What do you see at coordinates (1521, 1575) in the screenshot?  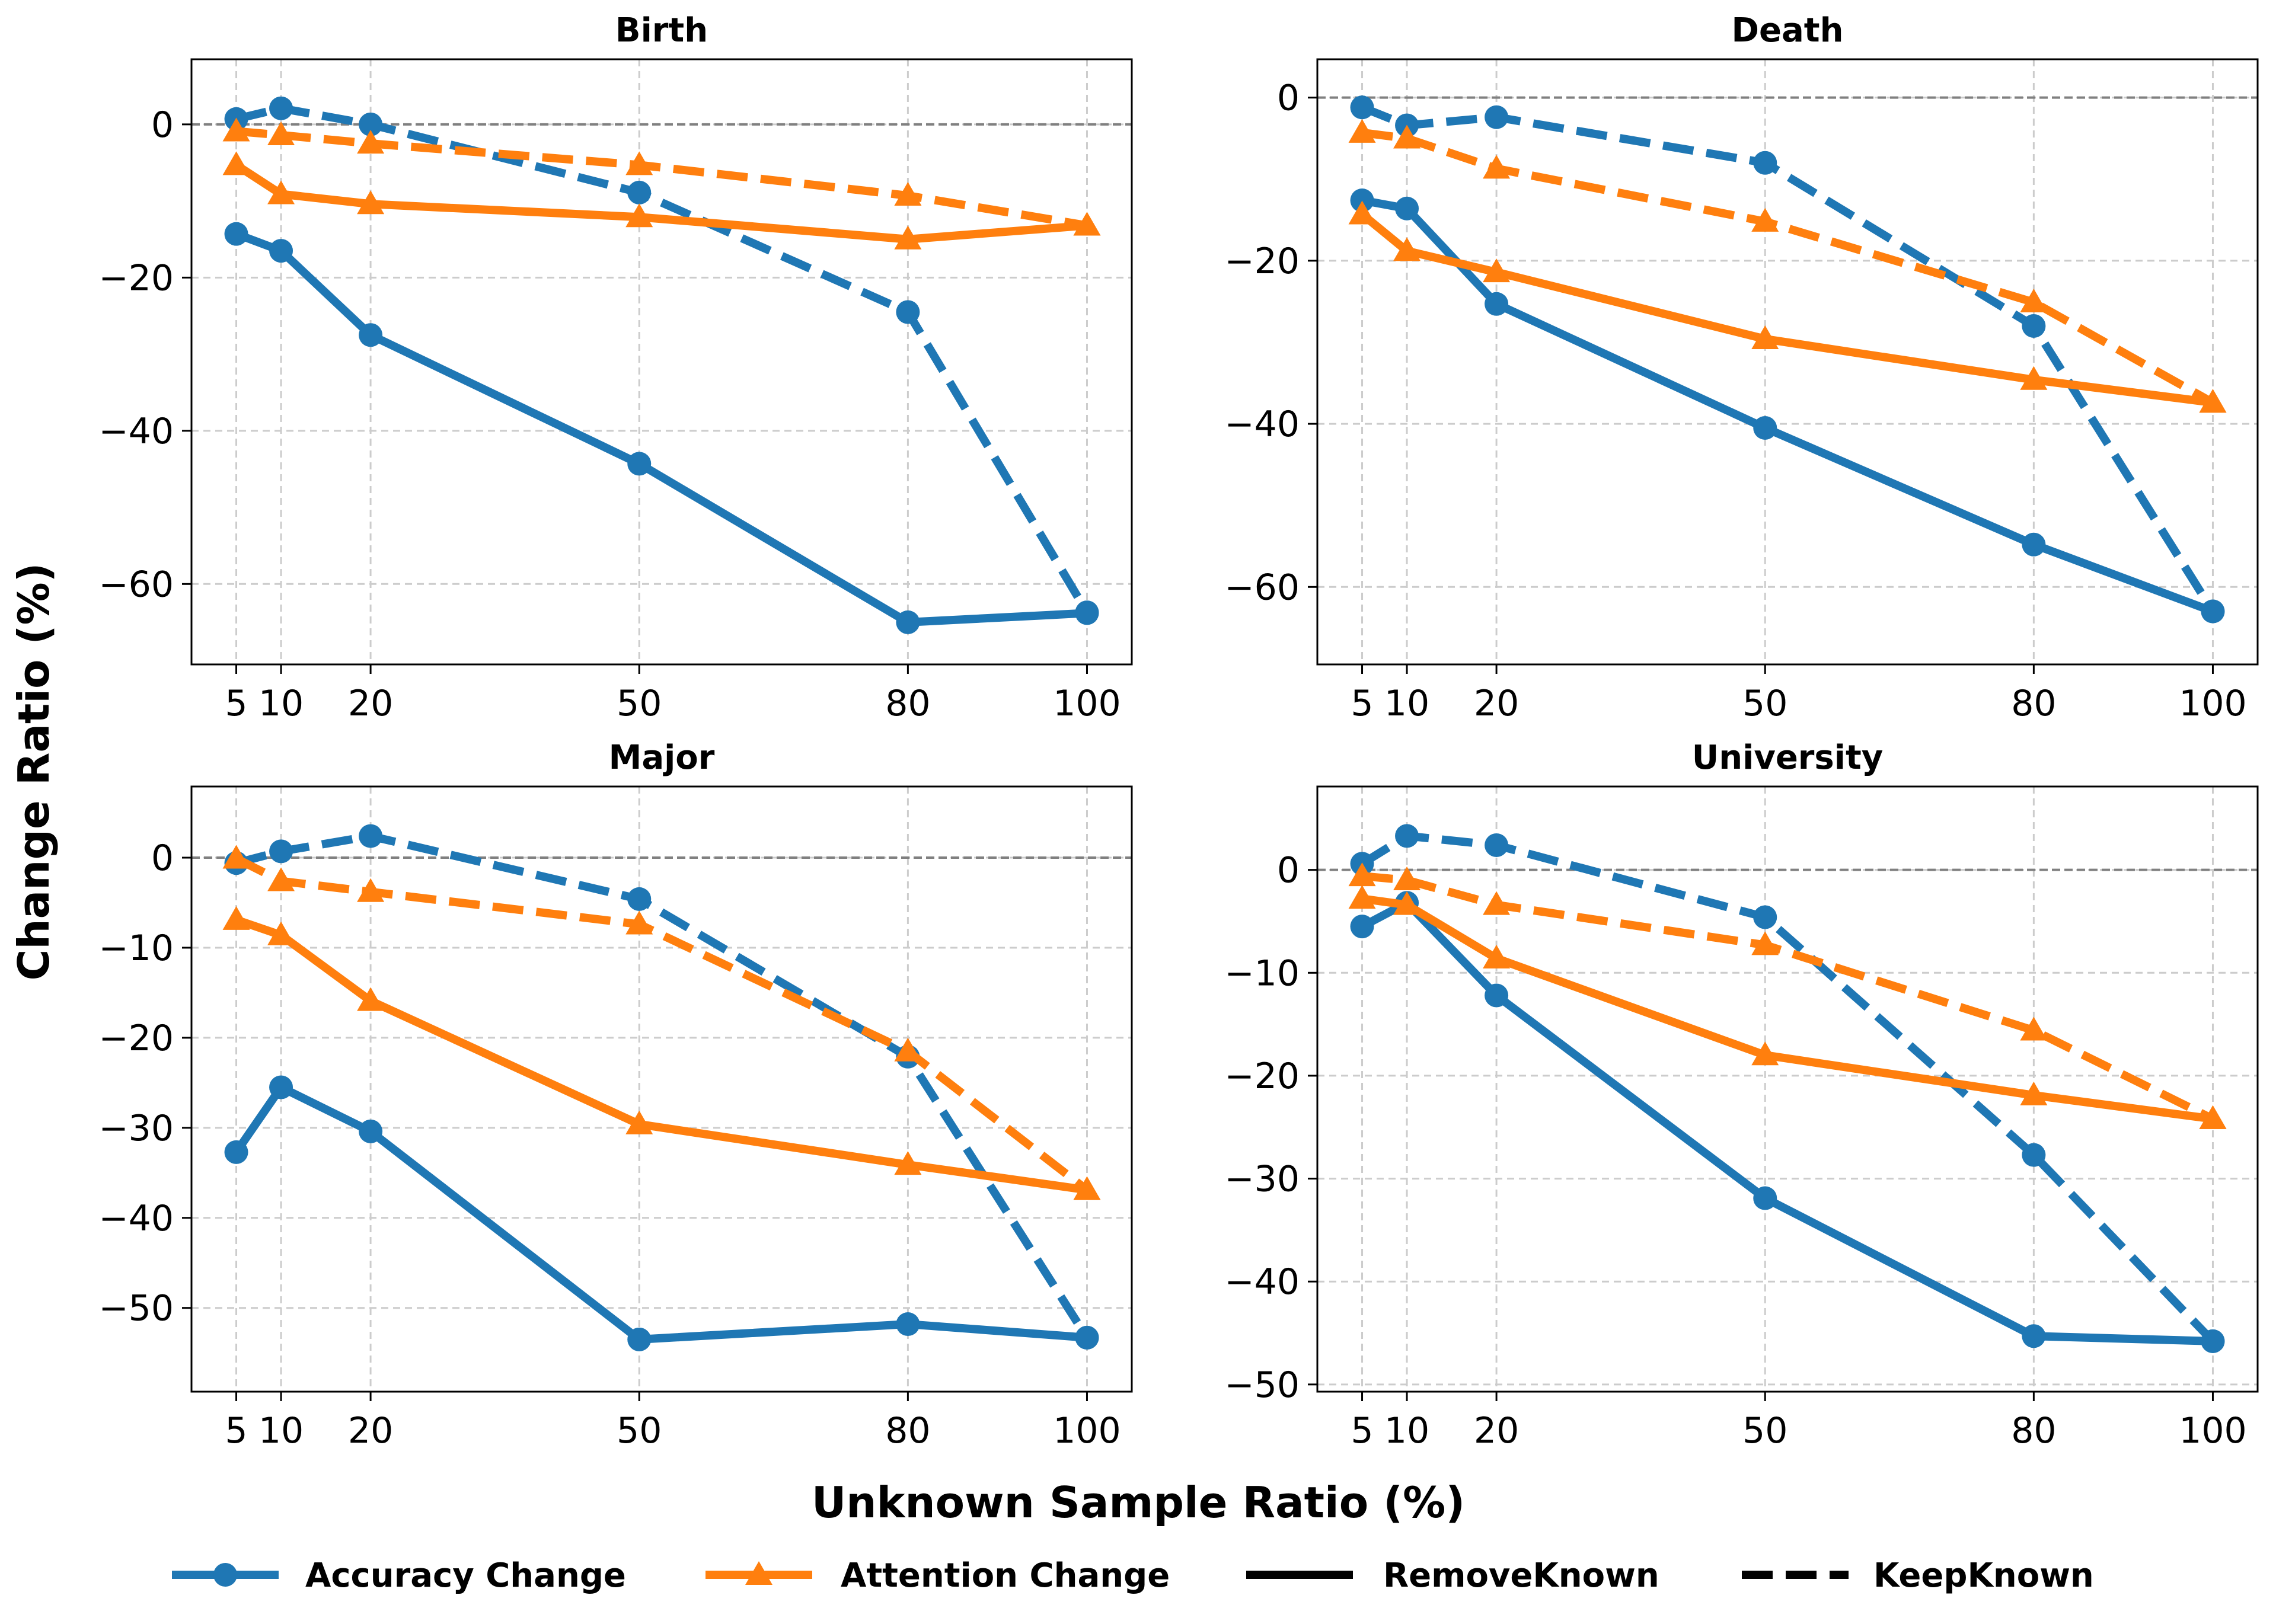 I see `legend-remove-known-label: RemoveKnown` at bounding box center [1521, 1575].